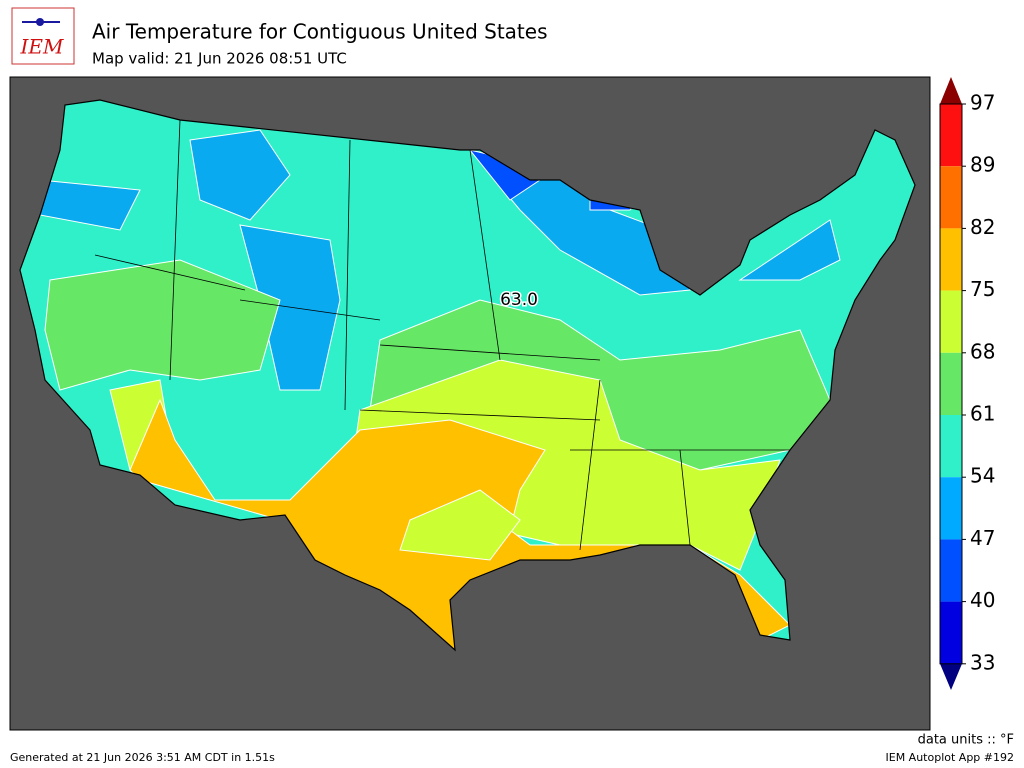 Image resolution: width=1024 pixels, height=768 pixels. Describe the element at coordinates (982, 289) in the screenshot. I see `colorbar-label: 75` at that location.